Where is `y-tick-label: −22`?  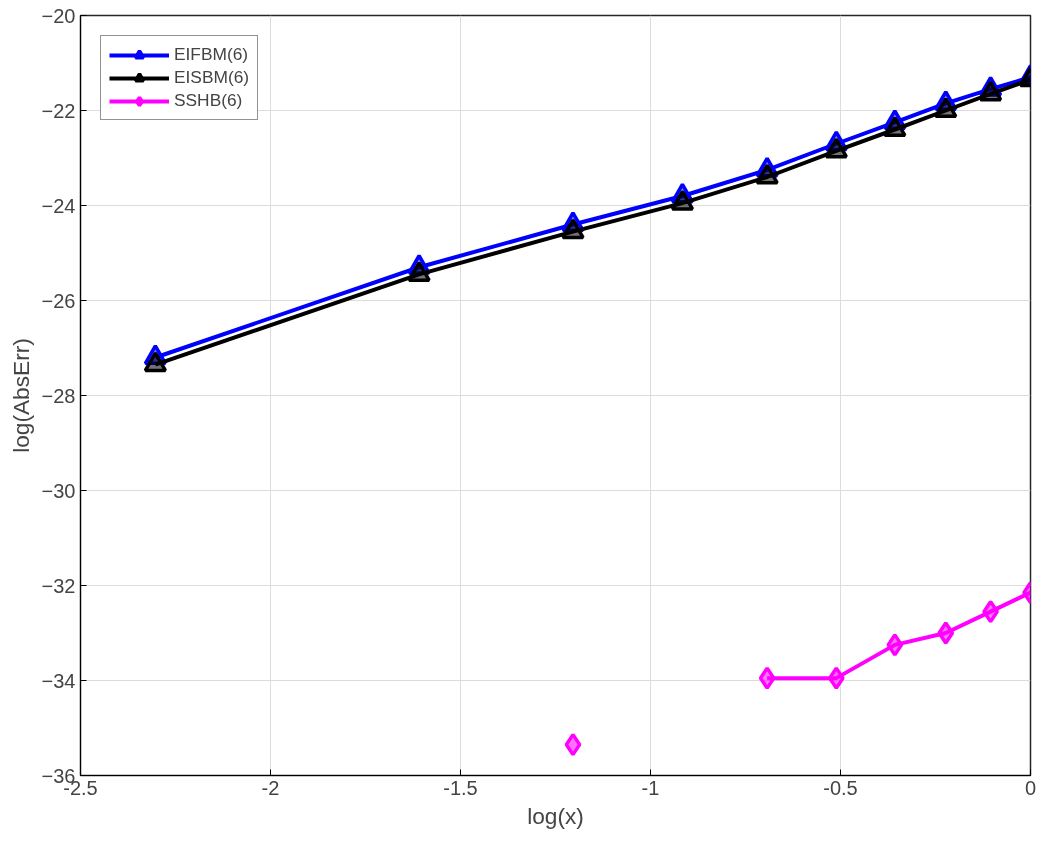 y-tick-label: −22 is located at coordinates (58, 110).